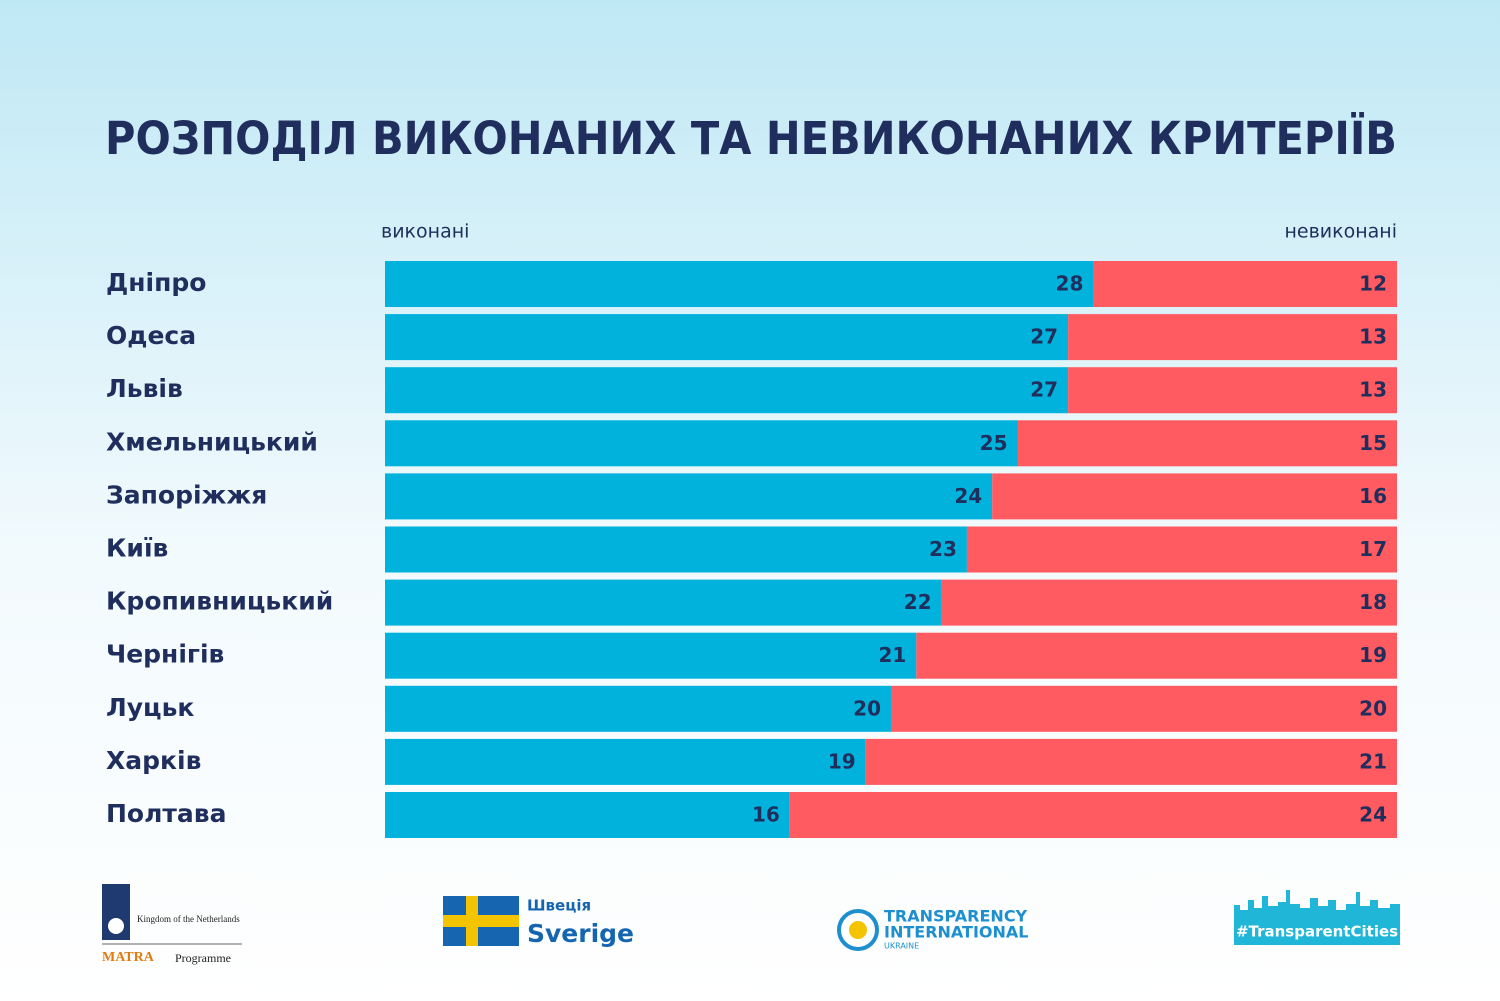  What do you see at coordinates (219, 601) in the screenshot?
I see `y-tick-label: Кропивницький` at bounding box center [219, 601].